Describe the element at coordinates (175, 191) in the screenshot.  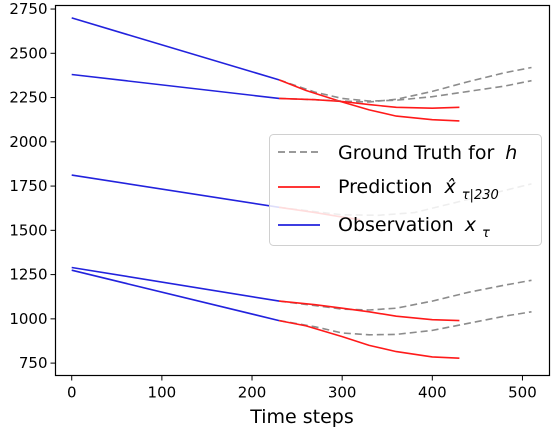
I see `series-3-observation-line` at that location.